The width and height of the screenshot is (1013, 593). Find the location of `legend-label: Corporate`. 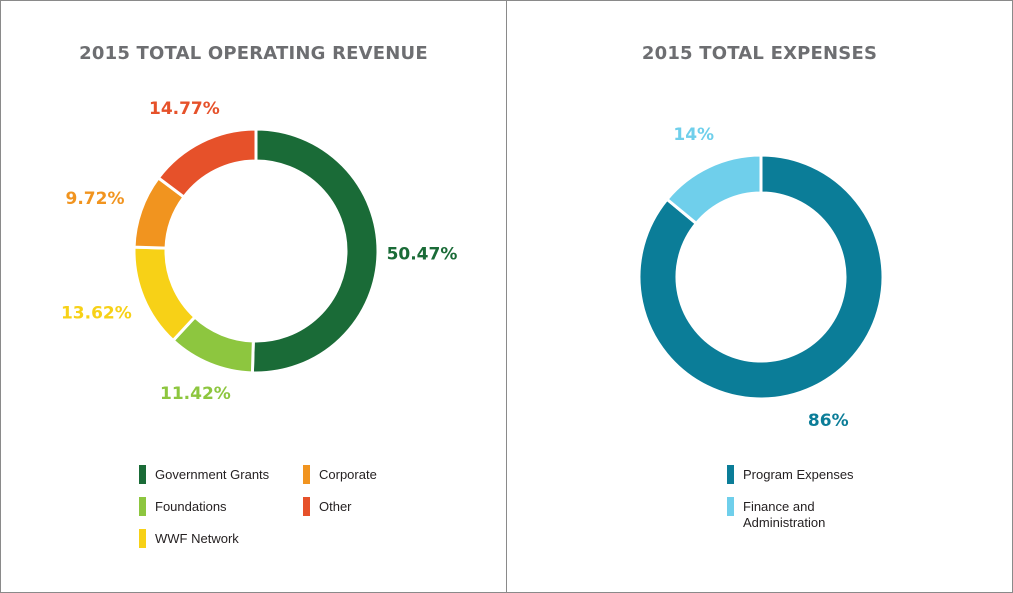

legend-label: Corporate is located at coordinates (348, 474).